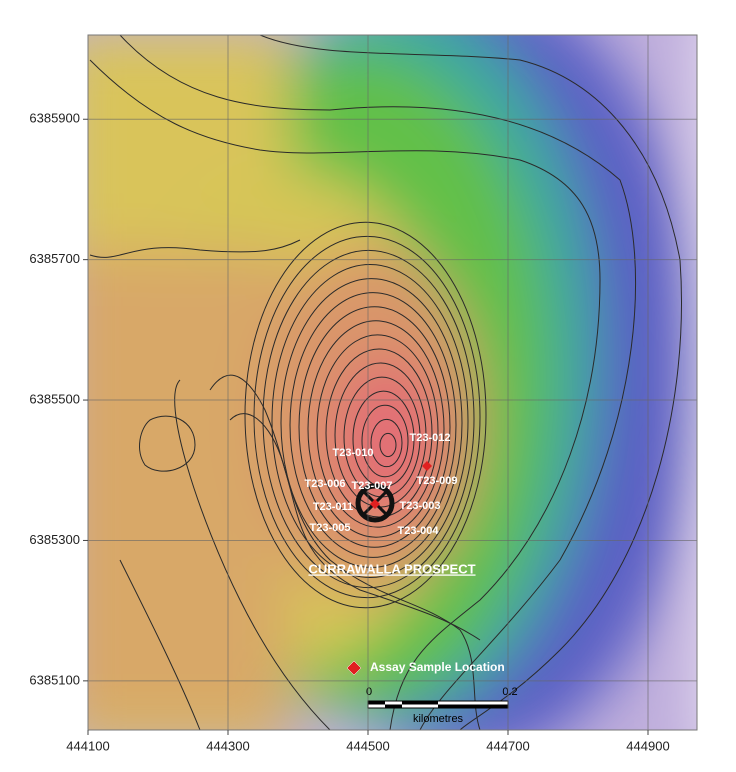  I want to click on hole-label: T23-006, so click(325, 484).